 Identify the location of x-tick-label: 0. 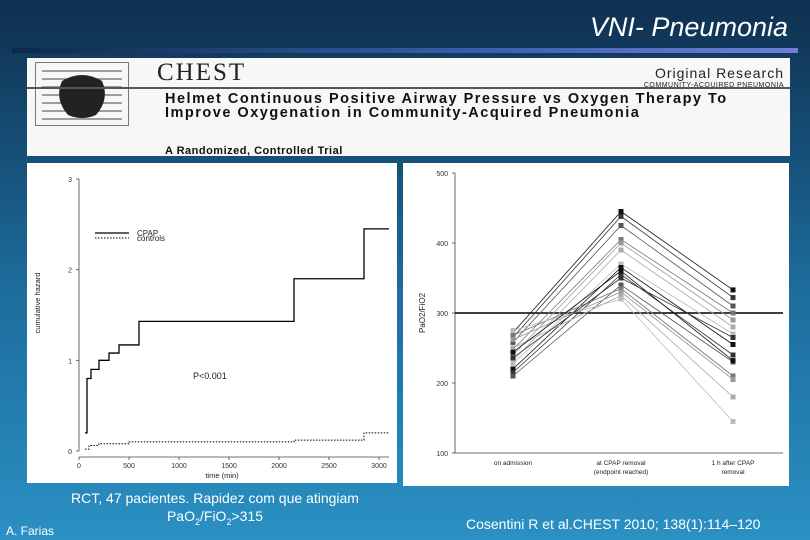
(79, 466).